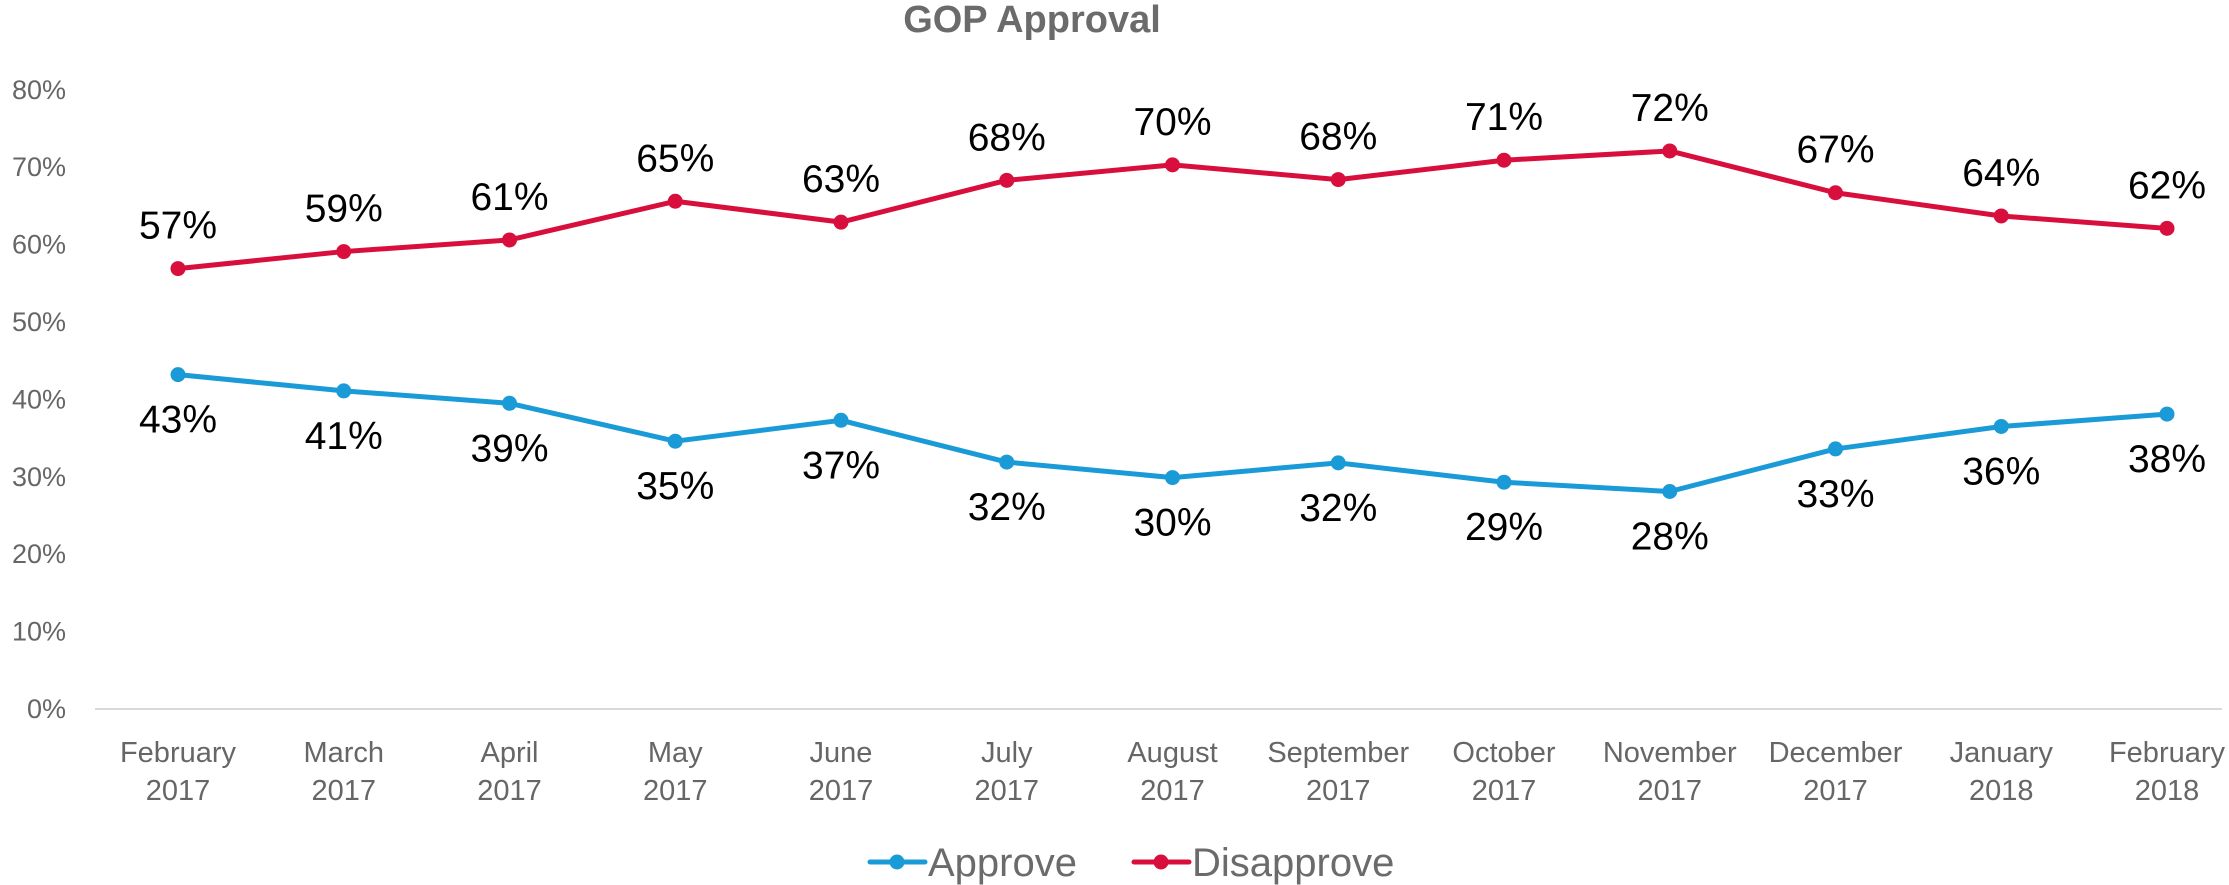  I want to click on data-label-disapprove: 57%, so click(178, 226).